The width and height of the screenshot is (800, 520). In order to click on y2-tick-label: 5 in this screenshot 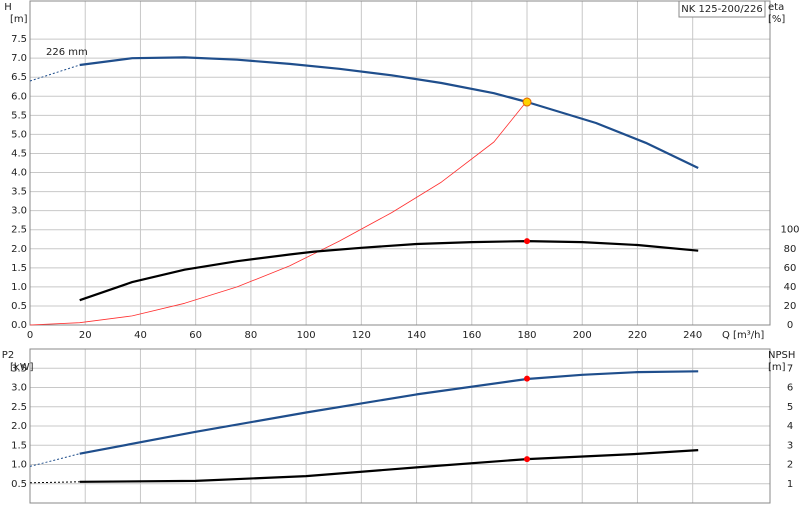, I will do `click(790, 407)`.